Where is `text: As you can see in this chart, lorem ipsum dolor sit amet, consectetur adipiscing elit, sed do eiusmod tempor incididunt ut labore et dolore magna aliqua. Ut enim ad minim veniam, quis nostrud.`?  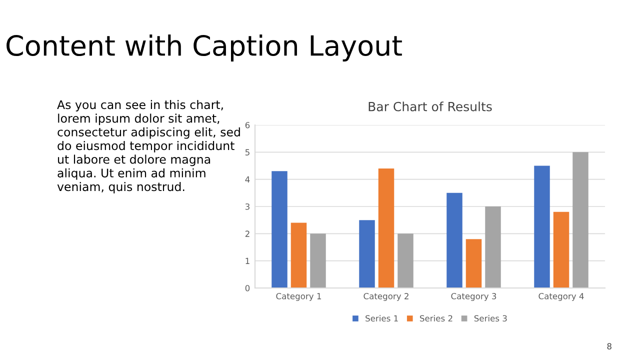
text: As you can see in this chart, lorem ipsum dolor sit amet, consectetur adipiscing elit, sed do eiusmod tempor incididunt ut labore et dolore magna aliqua. Ut enim ad minim veniam, quis nostrud. is located at coordinates (148, 147).